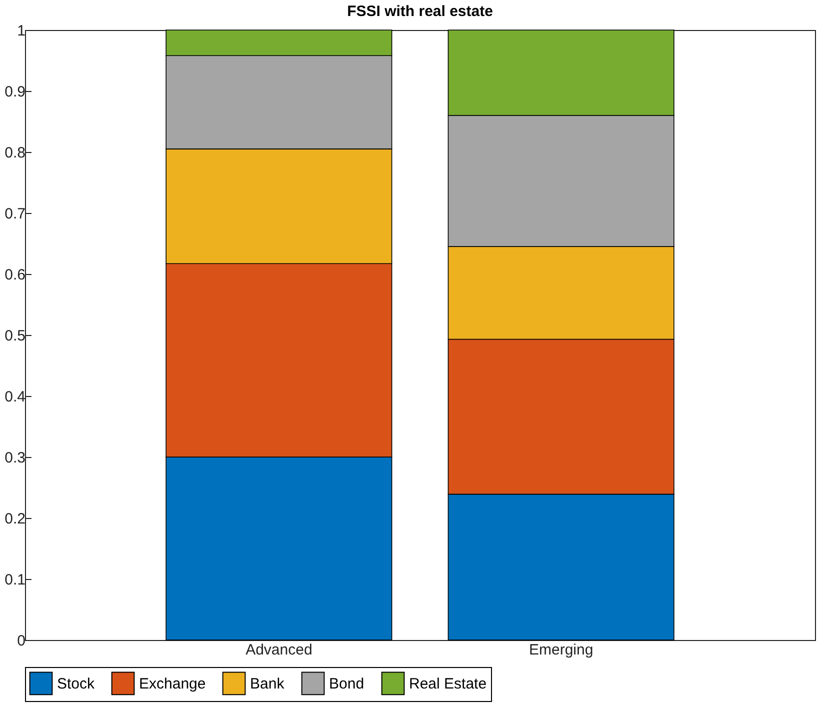  What do you see at coordinates (21, 31) in the screenshot?
I see `y-tick-label: 1` at bounding box center [21, 31].